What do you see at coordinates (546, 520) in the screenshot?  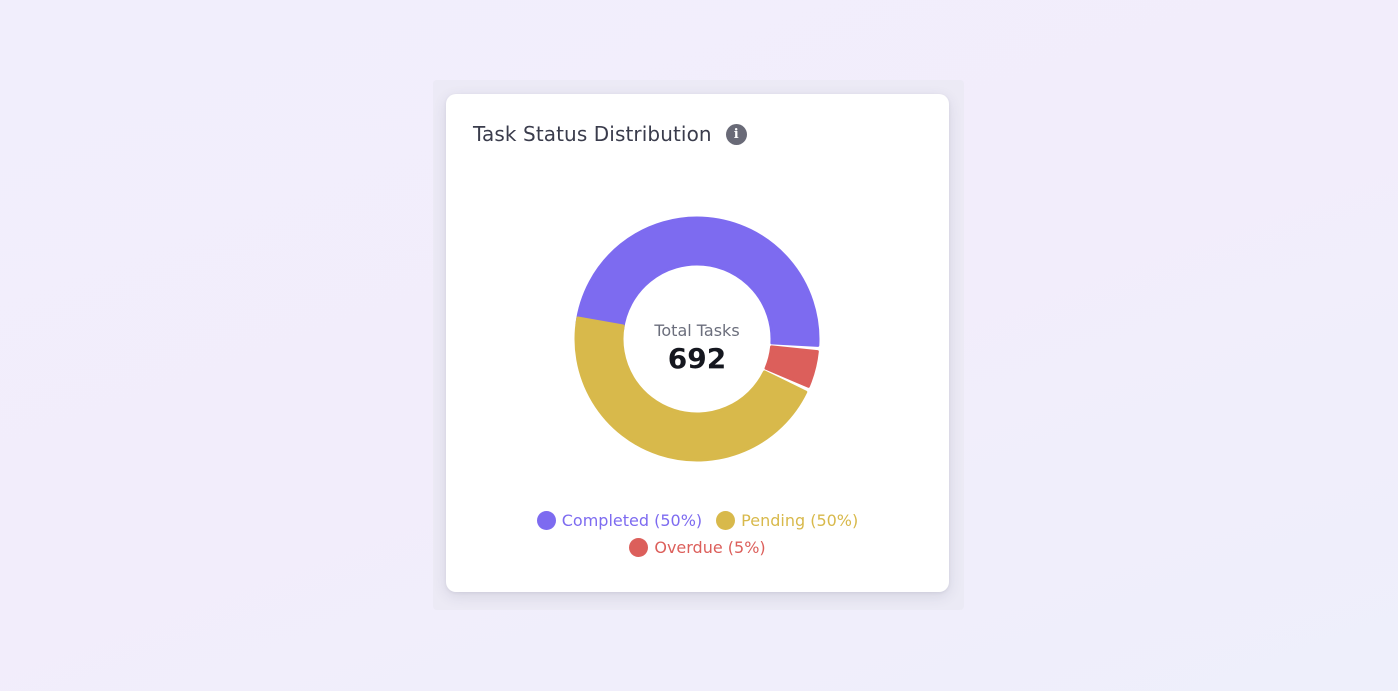 I see `legend-dot-completed` at bounding box center [546, 520].